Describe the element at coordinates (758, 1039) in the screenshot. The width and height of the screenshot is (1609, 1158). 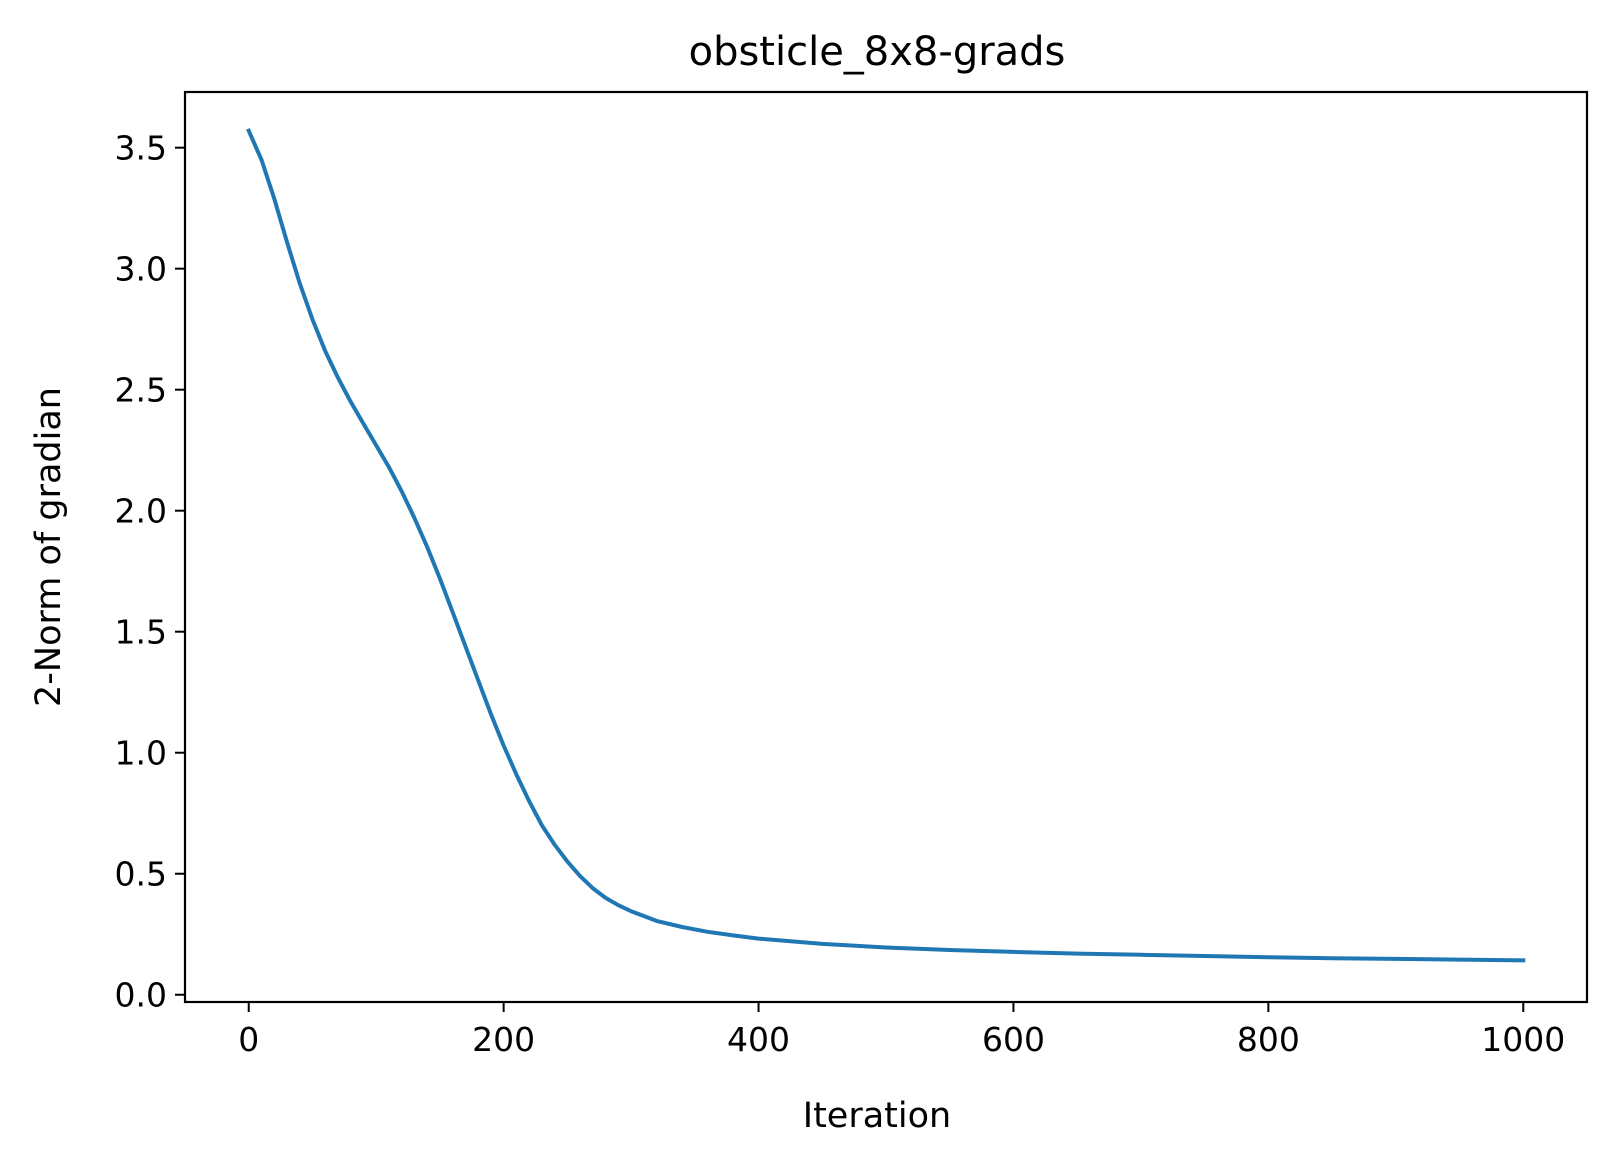
I see `x-tick-label: 400` at that location.